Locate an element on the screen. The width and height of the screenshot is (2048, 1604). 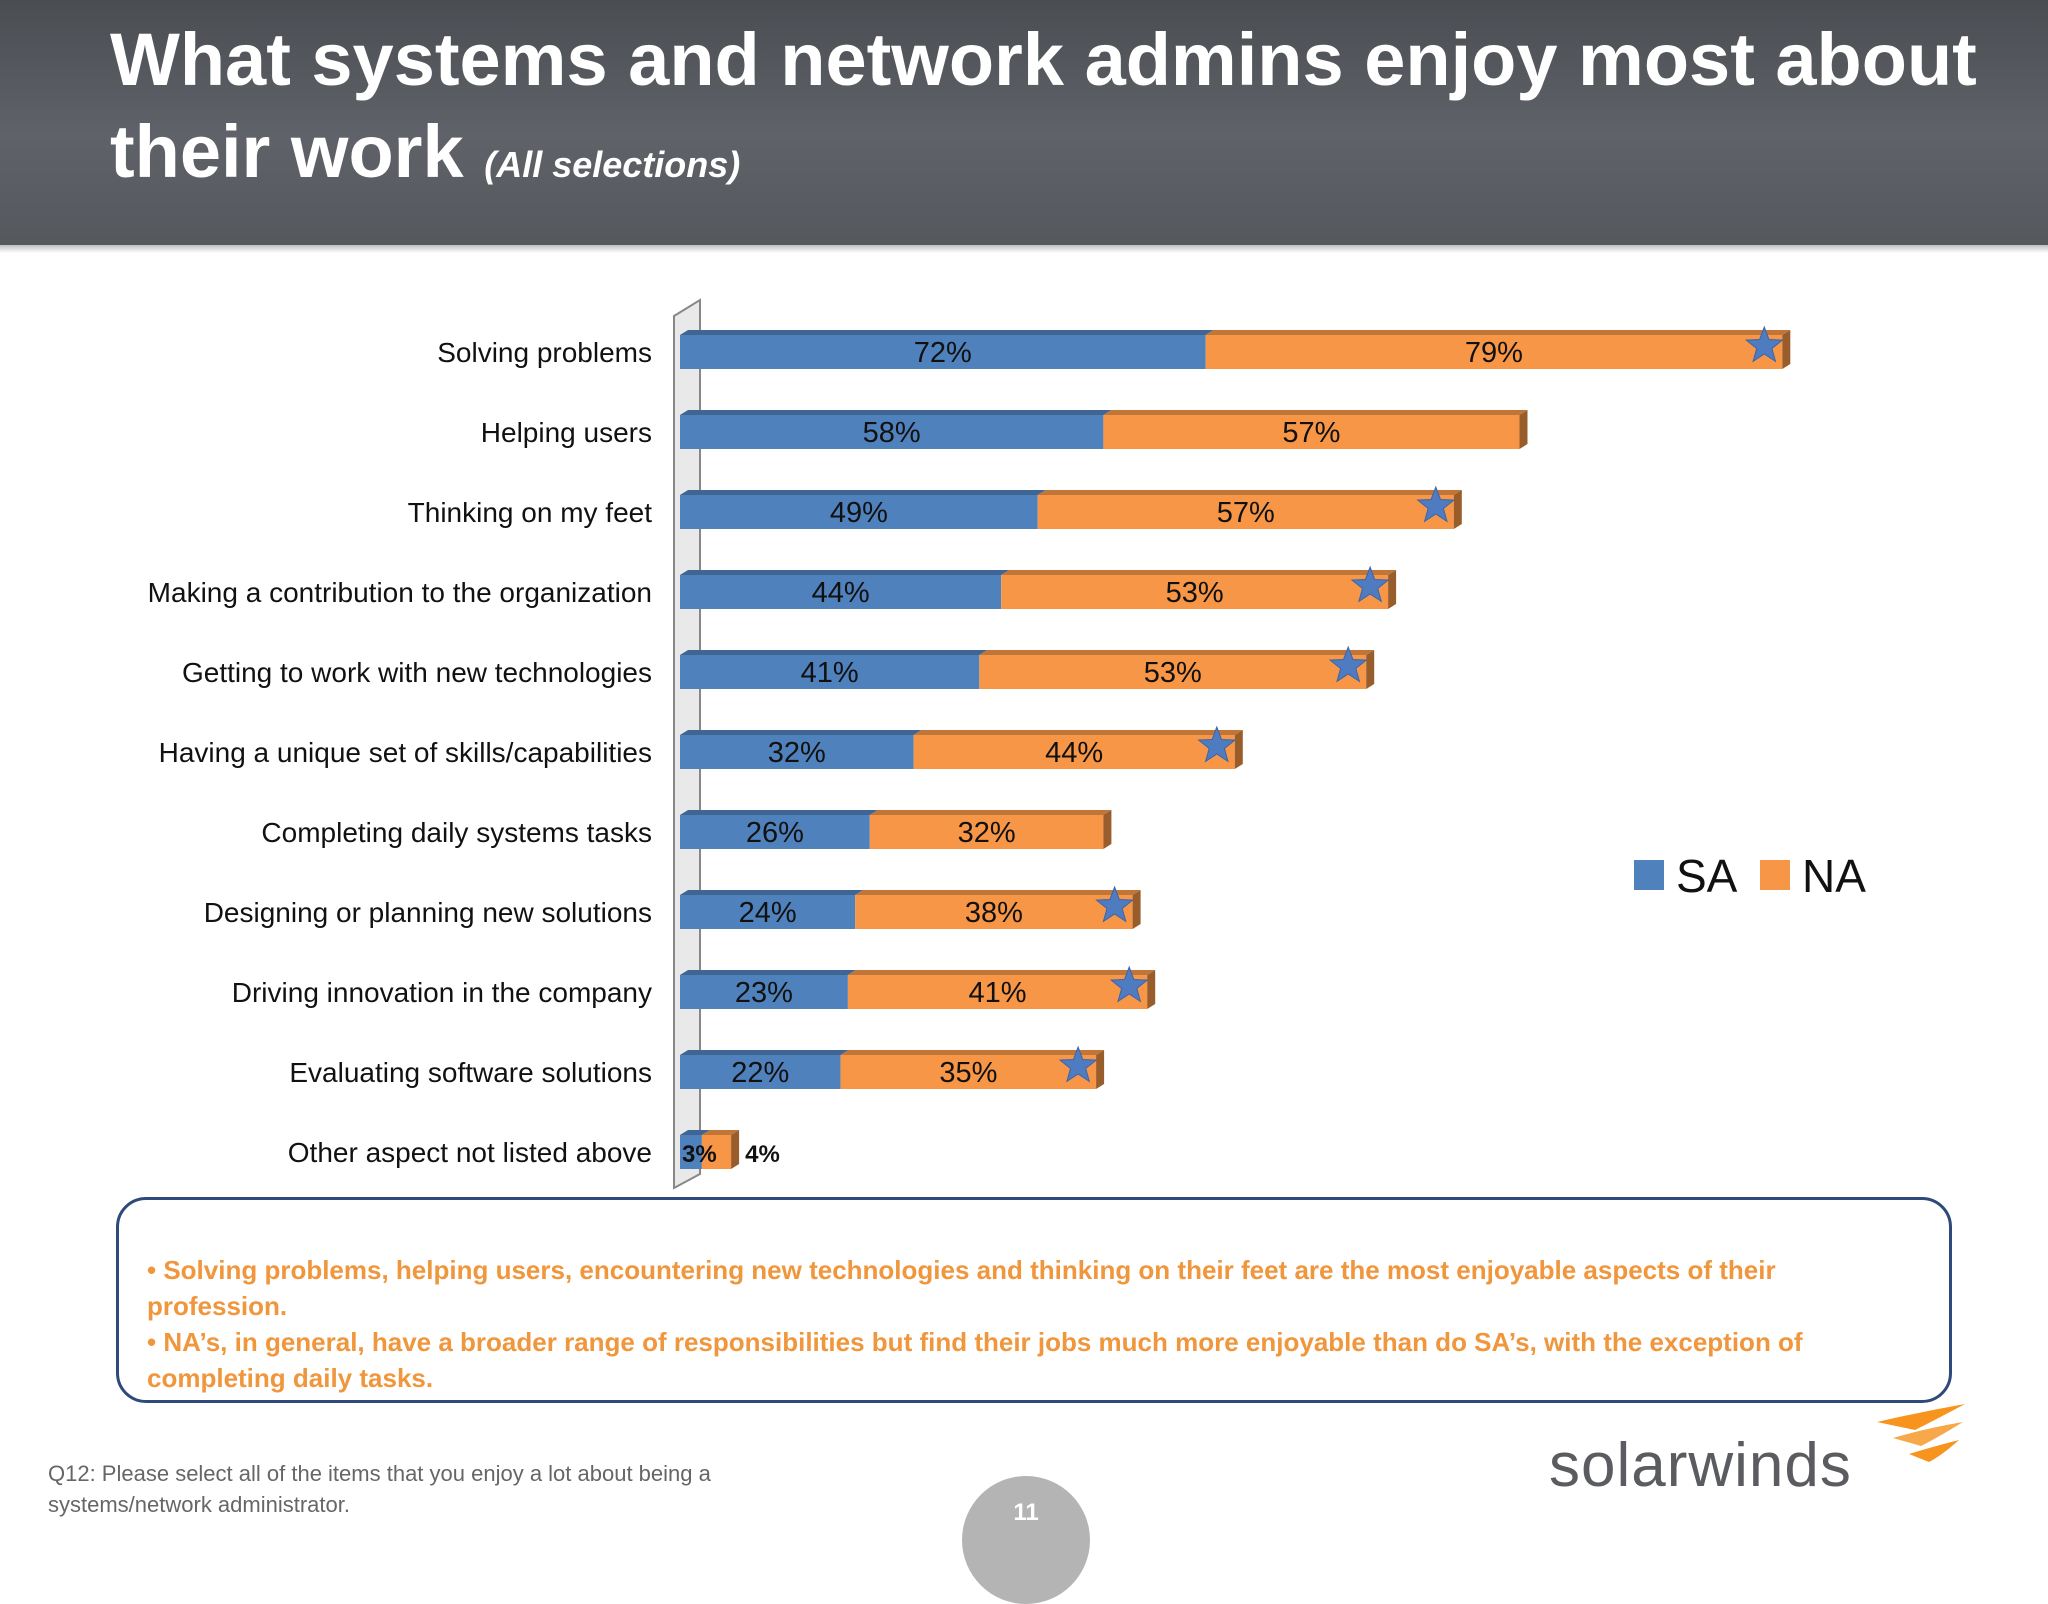
value-label: 72% is located at coordinates (943, 353).